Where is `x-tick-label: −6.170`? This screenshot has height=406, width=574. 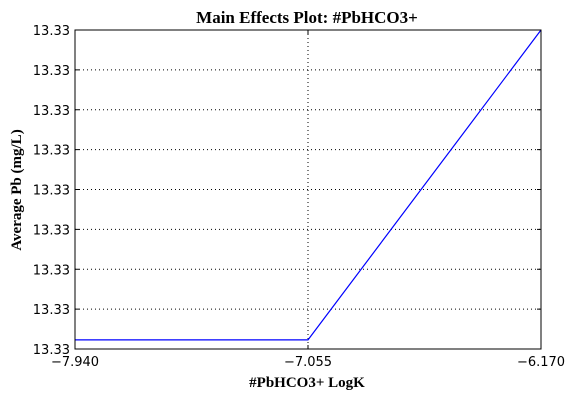
x-tick-label: −6.170 is located at coordinates (541, 362).